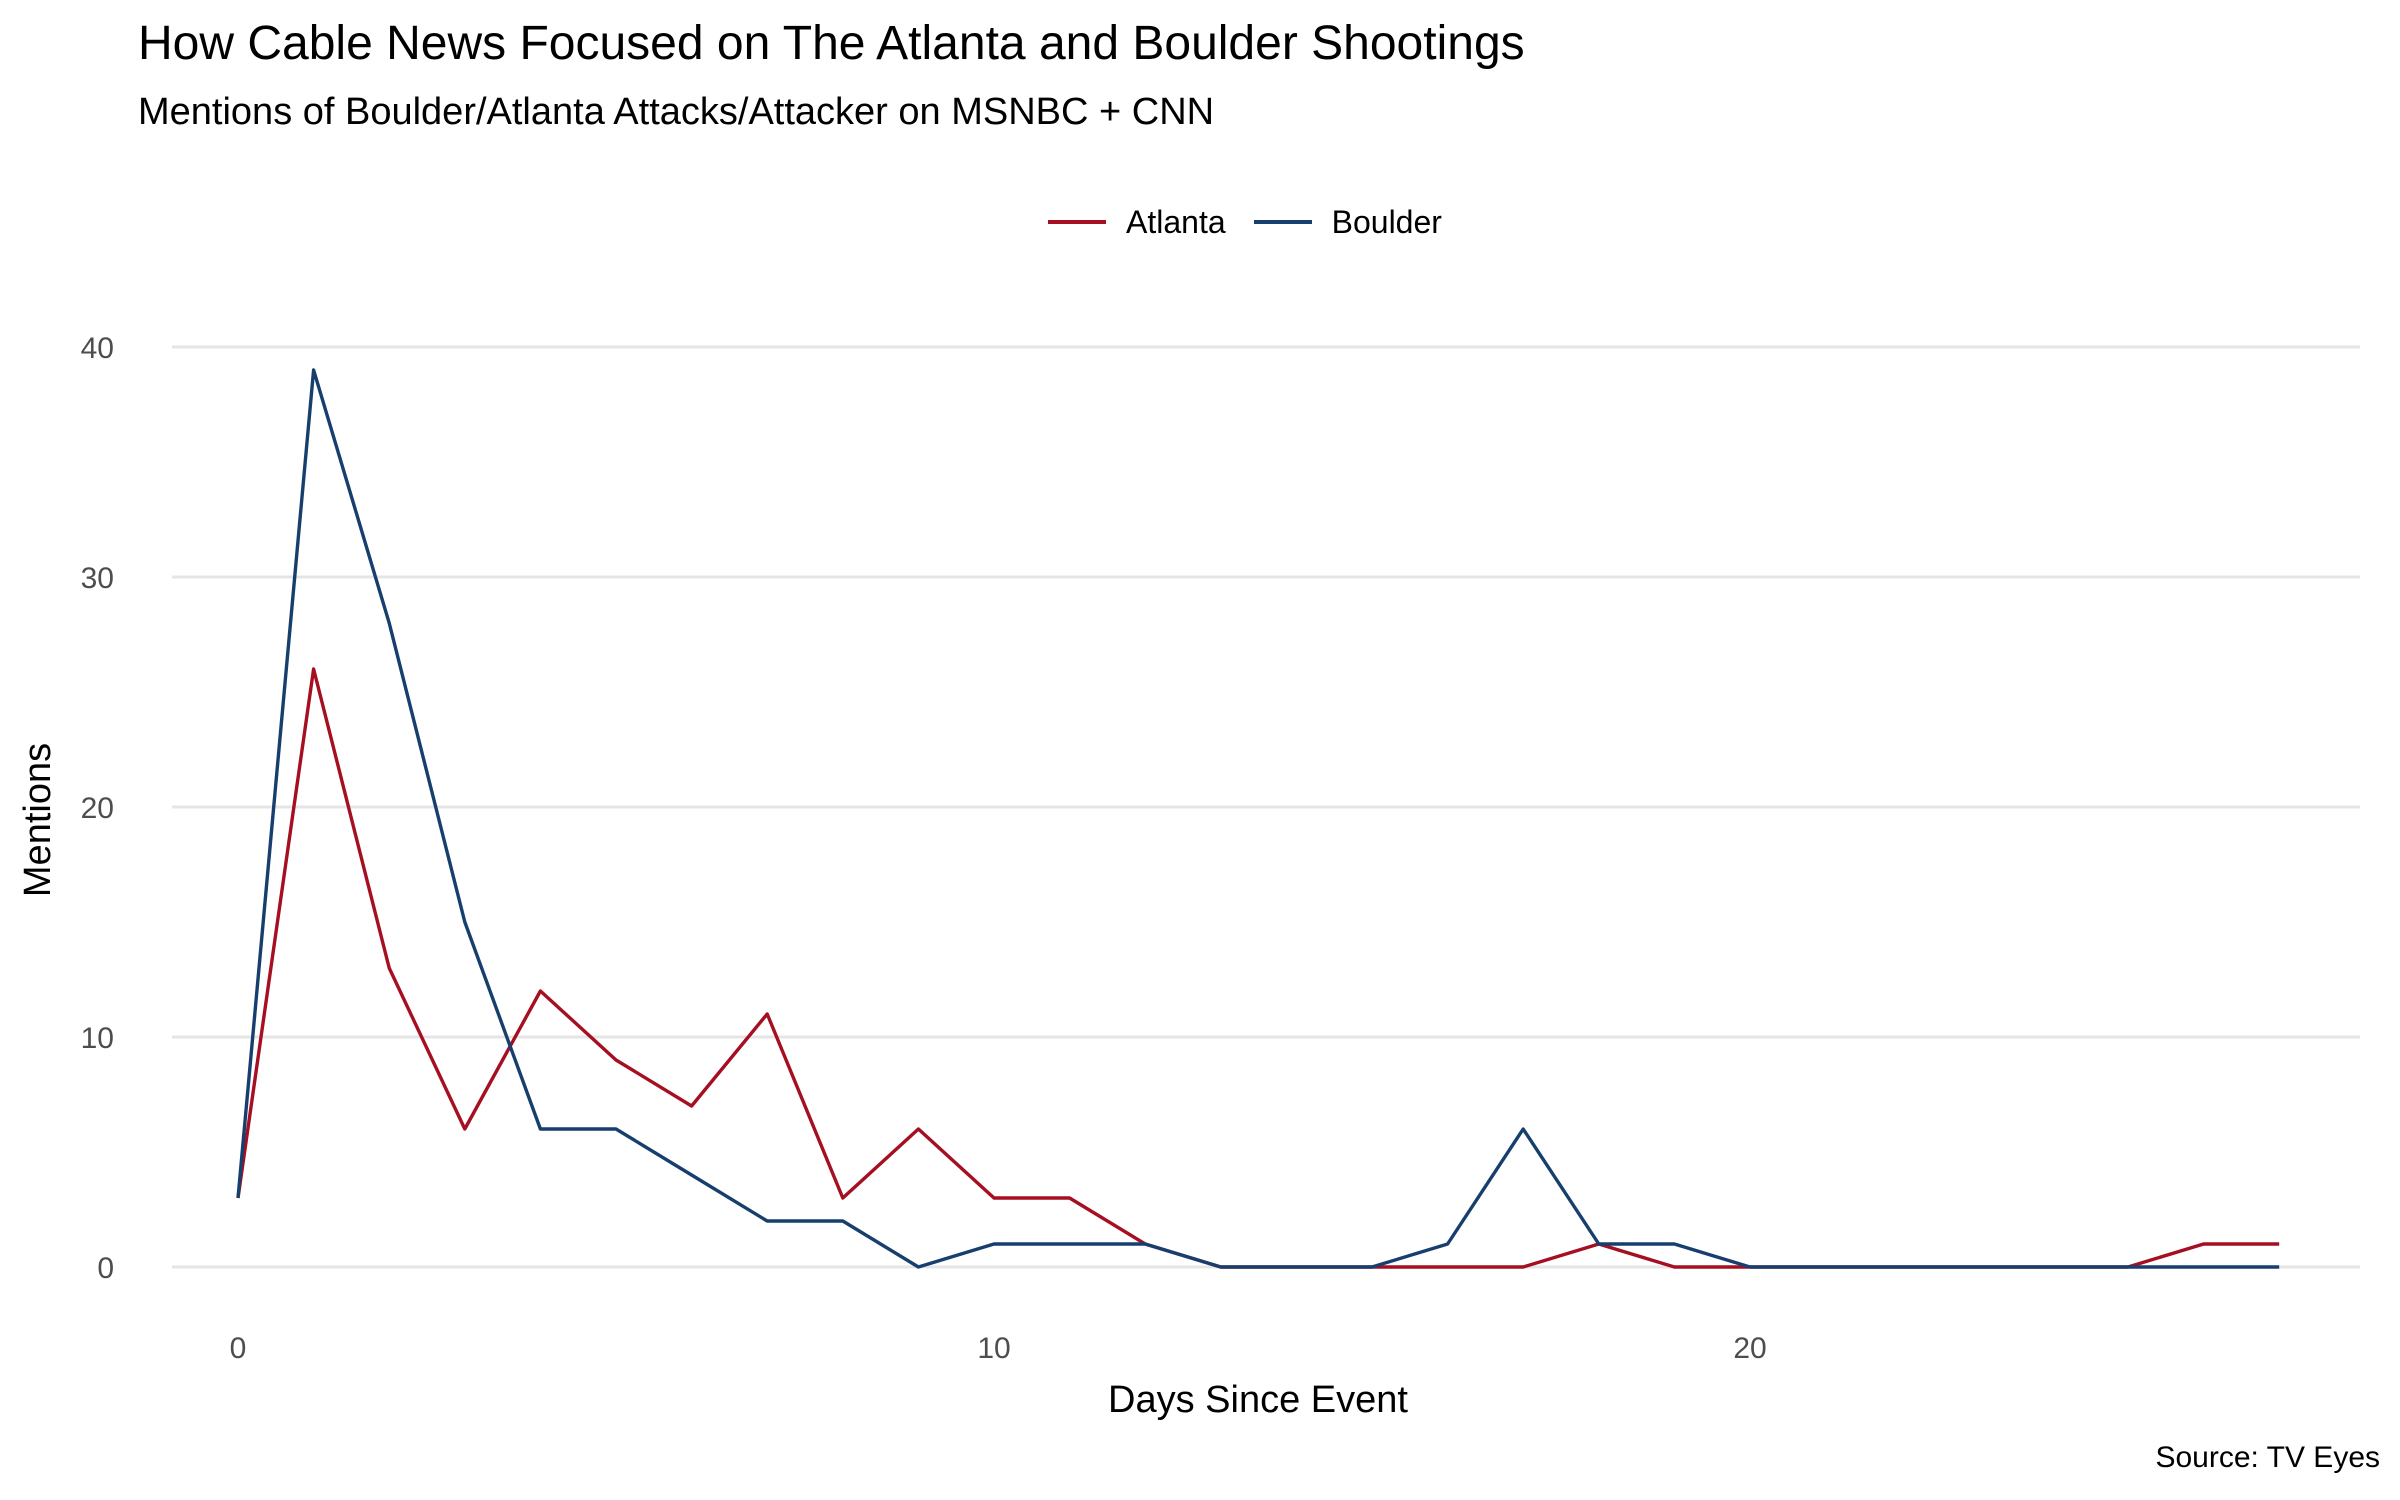 The image size is (2400, 1500). What do you see at coordinates (97, 1038) in the screenshot?
I see `y-tick-label: 10` at bounding box center [97, 1038].